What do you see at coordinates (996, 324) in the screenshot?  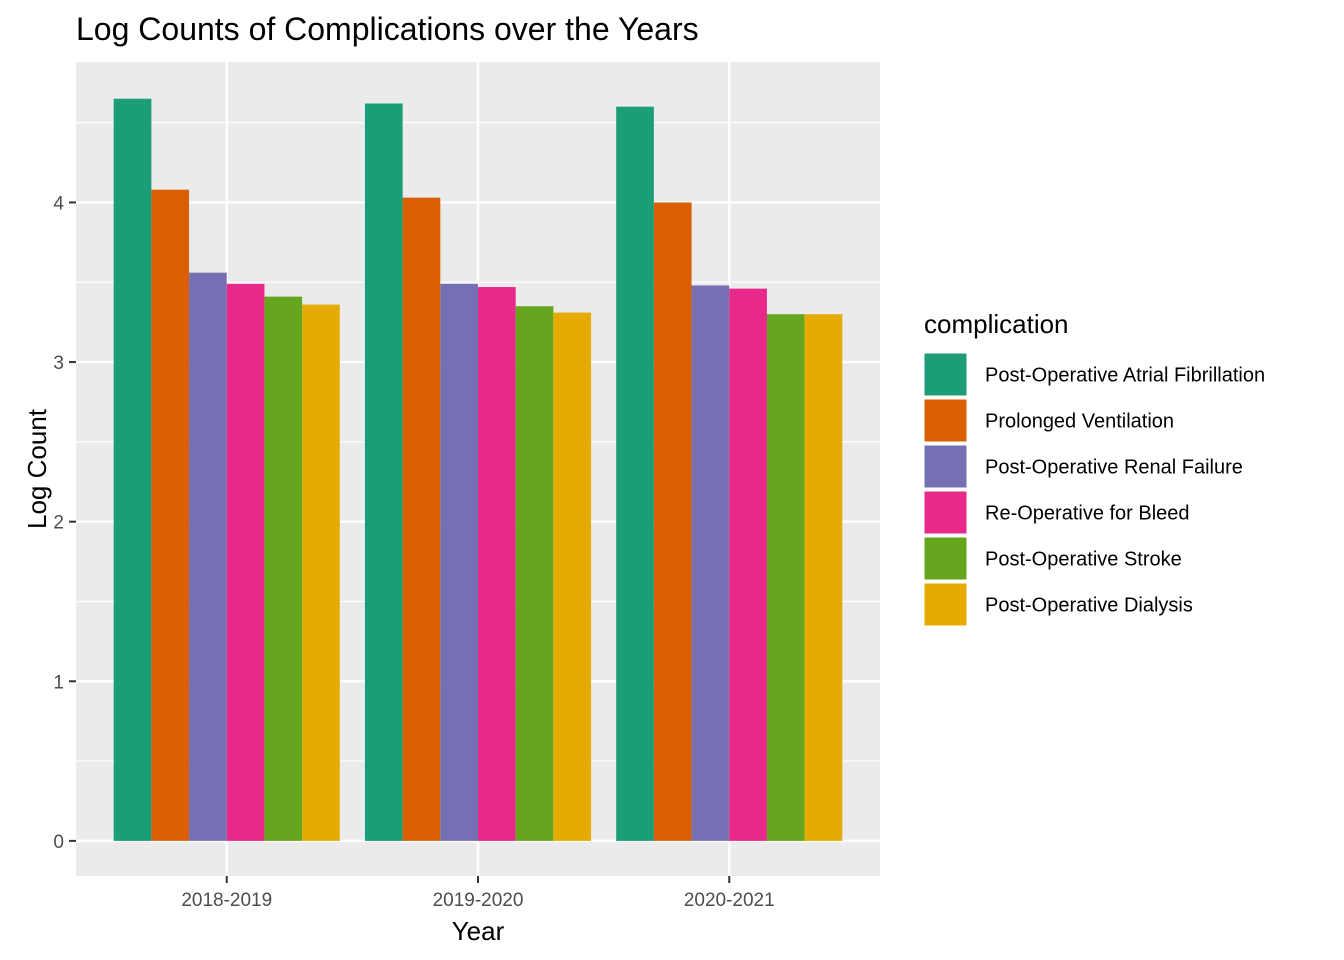 I see `legend-title: complication` at bounding box center [996, 324].